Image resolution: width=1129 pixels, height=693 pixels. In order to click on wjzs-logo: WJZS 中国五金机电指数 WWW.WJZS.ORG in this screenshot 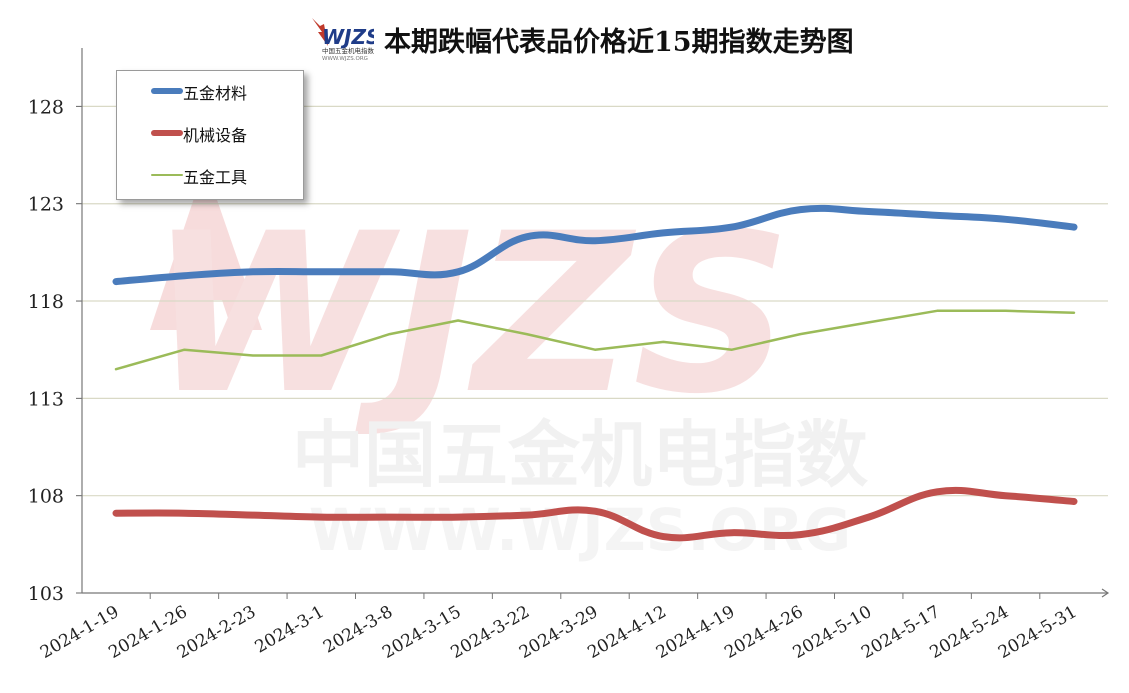, I will do `click(343, 40)`.